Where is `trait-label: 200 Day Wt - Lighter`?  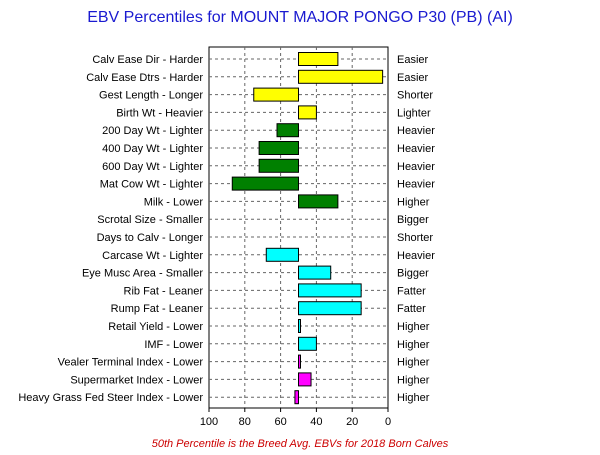 trait-label: 200 Day Wt - Lighter is located at coordinates (152, 131).